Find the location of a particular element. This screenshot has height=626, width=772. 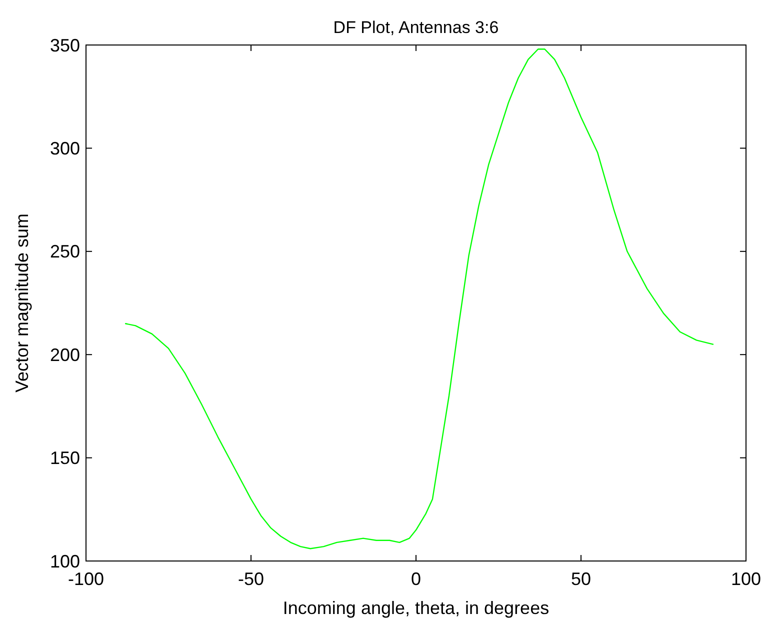

x-tick-label: -100 is located at coordinates (86, 579).